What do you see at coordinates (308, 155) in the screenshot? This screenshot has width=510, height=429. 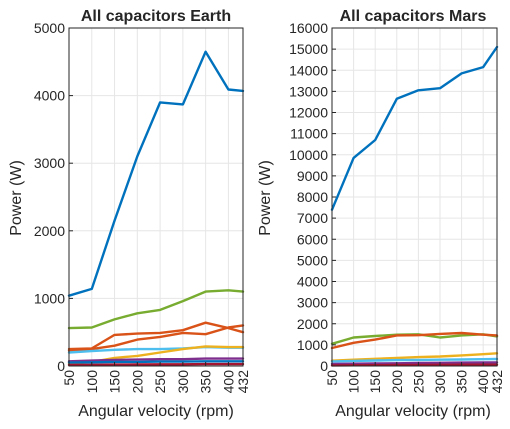 I see `y-tick-label: 10000` at bounding box center [308, 155].